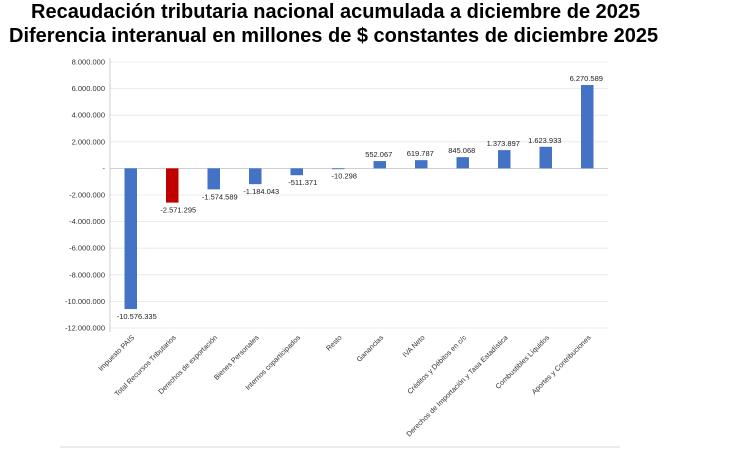  Describe the element at coordinates (414, 346) in the screenshot. I see `category-label: IVA Neto` at that location.